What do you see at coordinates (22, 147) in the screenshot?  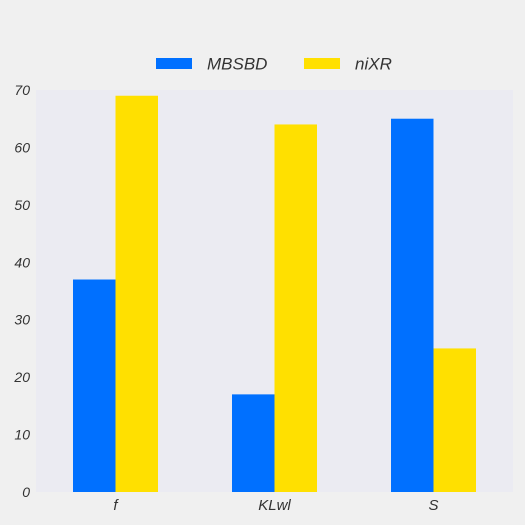 I see `y-tick-label: 60` at bounding box center [22, 147].